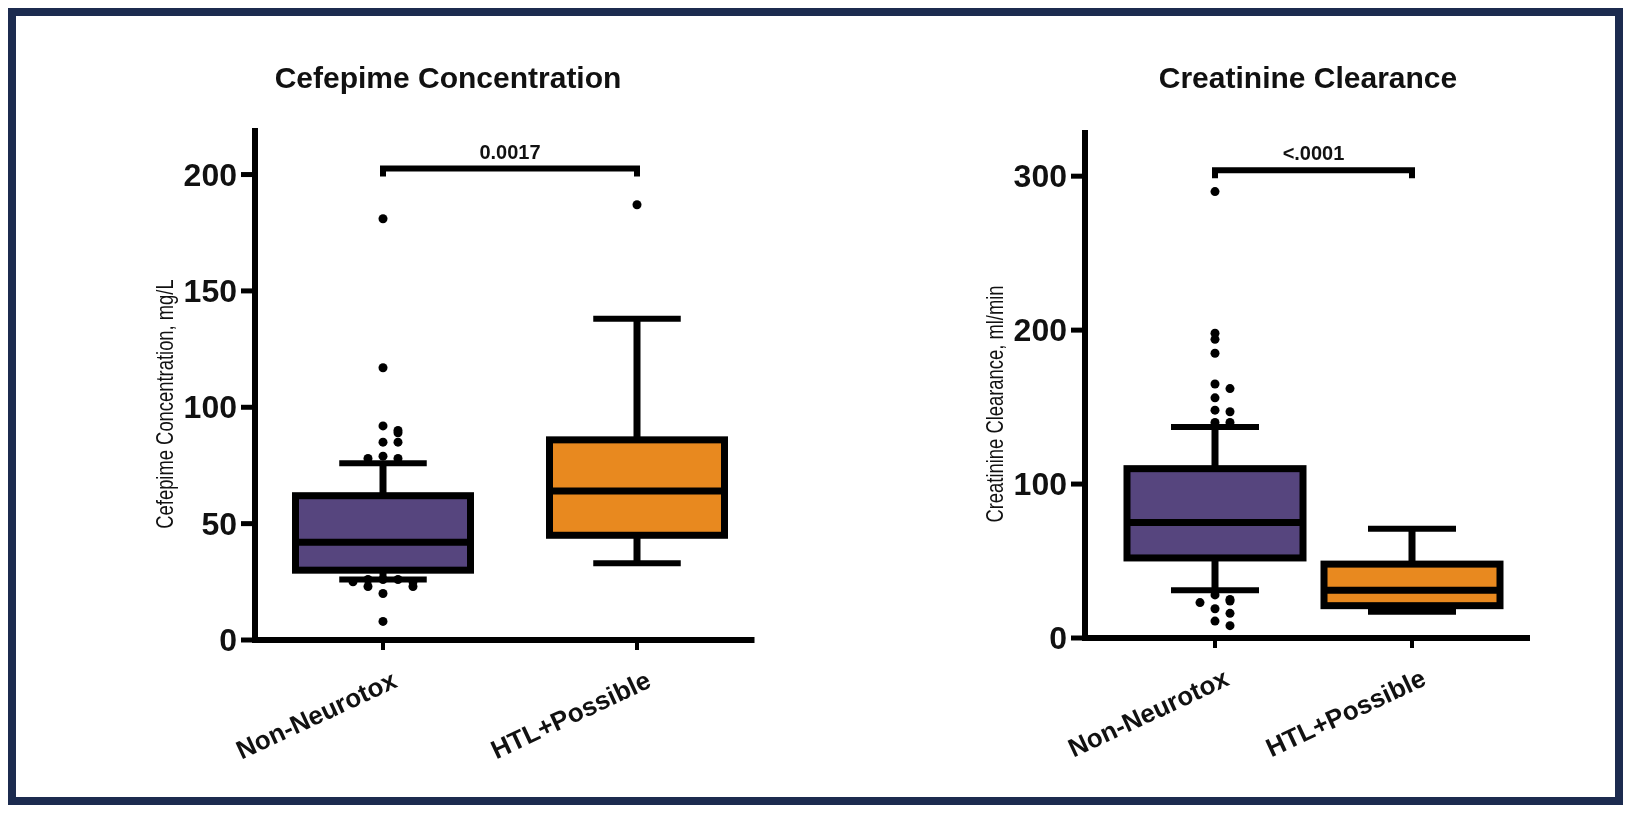 The image size is (1631, 813). I want to click on annotation: <.0001, so click(1313, 153).